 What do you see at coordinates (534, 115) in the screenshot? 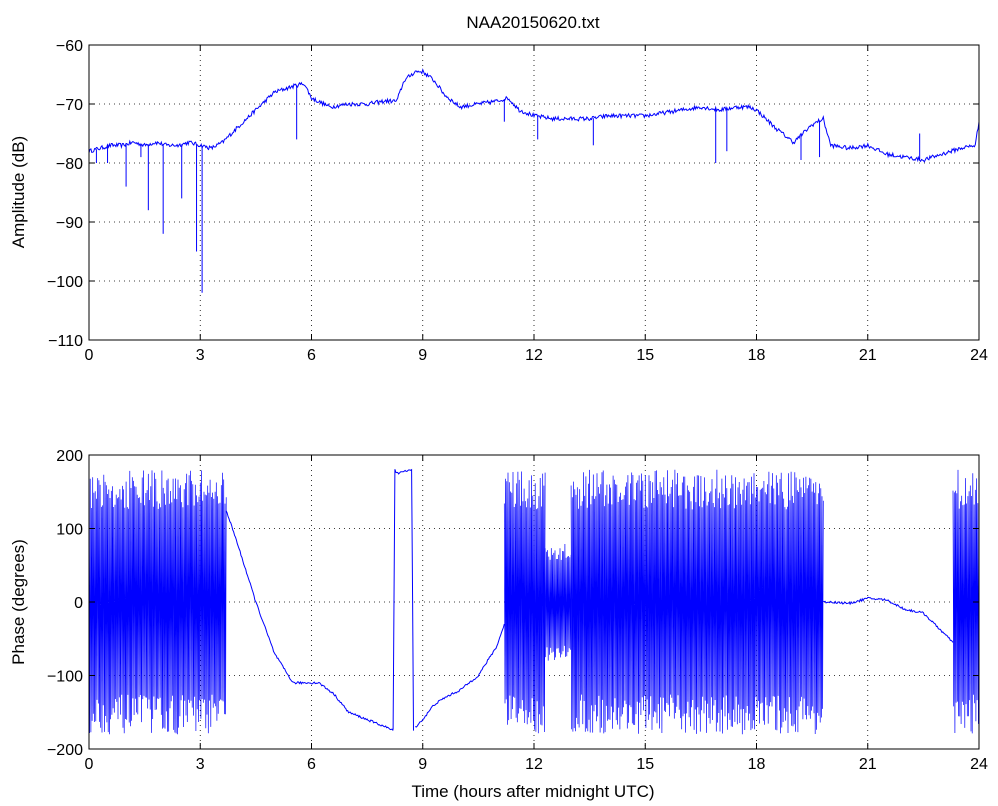
I see `amplitude-series-line` at bounding box center [534, 115].